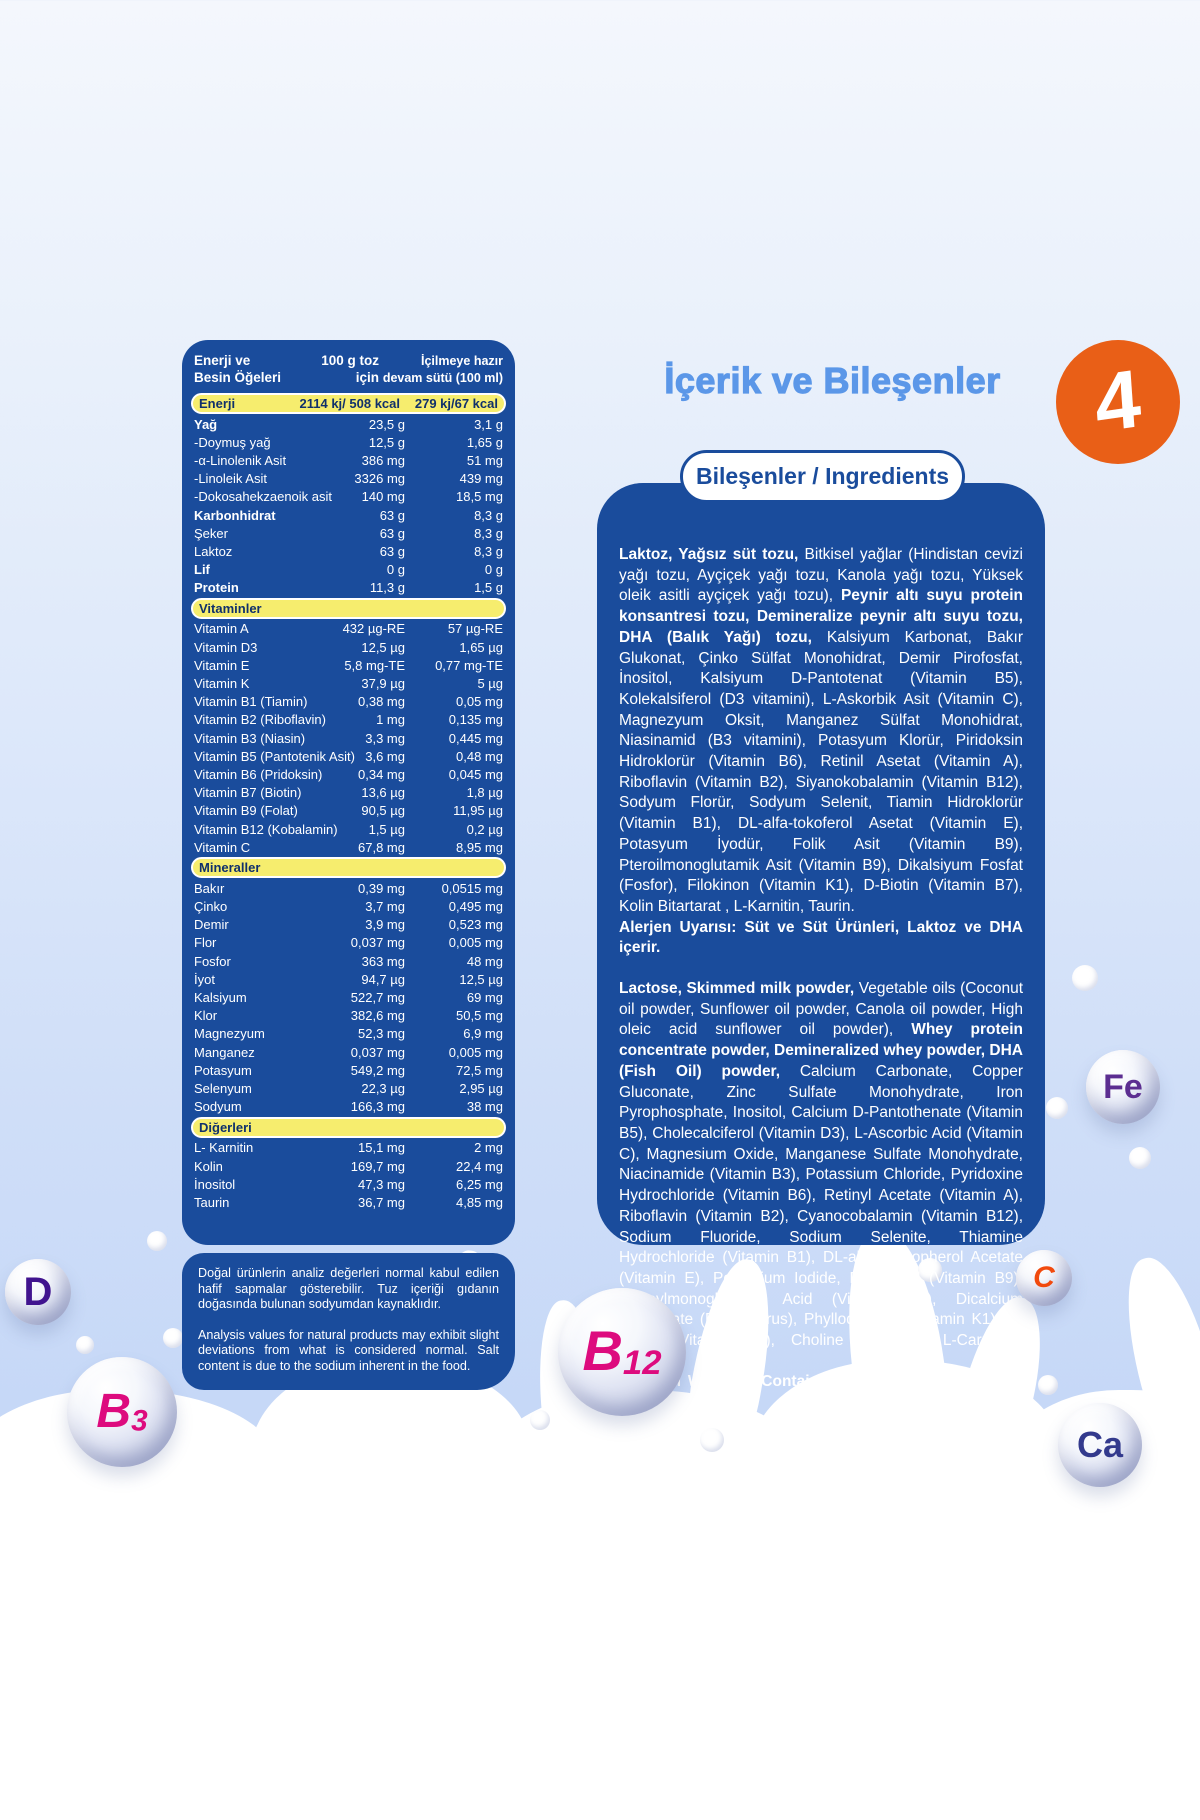 Image resolution: width=1200 pixels, height=1820 pixels. I want to click on value-per-100ml: 1,65 g, so click(484, 442).